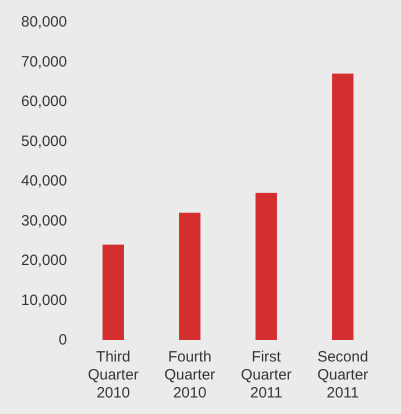 The image size is (401, 414). Describe the element at coordinates (44, 101) in the screenshot. I see `y-tick-label: 60,000` at that location.